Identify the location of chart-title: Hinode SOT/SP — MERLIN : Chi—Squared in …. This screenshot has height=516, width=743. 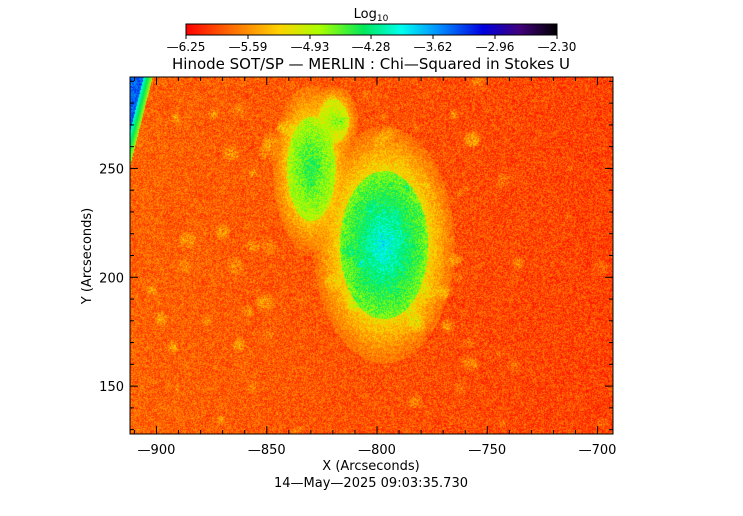
(371, 64).